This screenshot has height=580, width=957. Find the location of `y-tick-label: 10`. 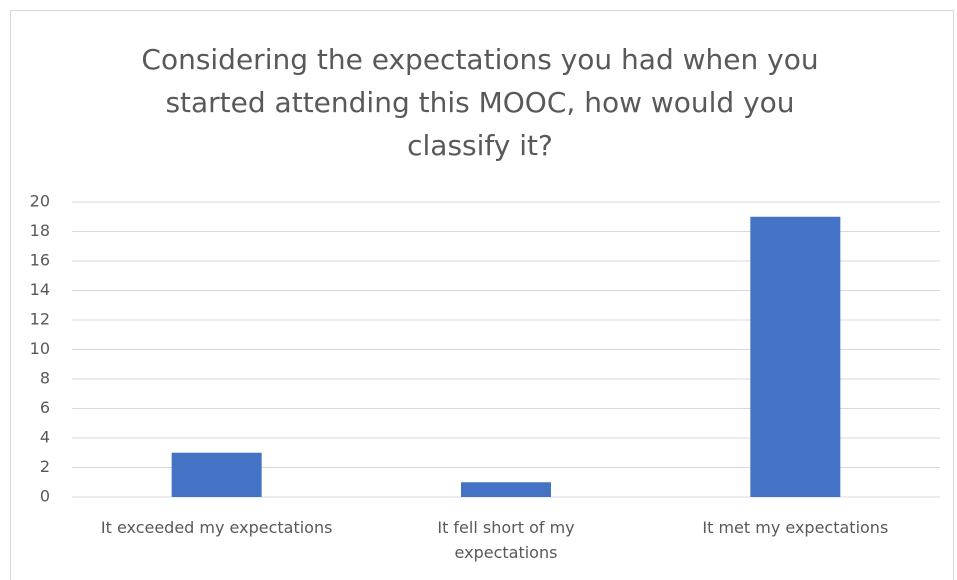

y-tick-label: 10 is located at coordinates (40, 348).